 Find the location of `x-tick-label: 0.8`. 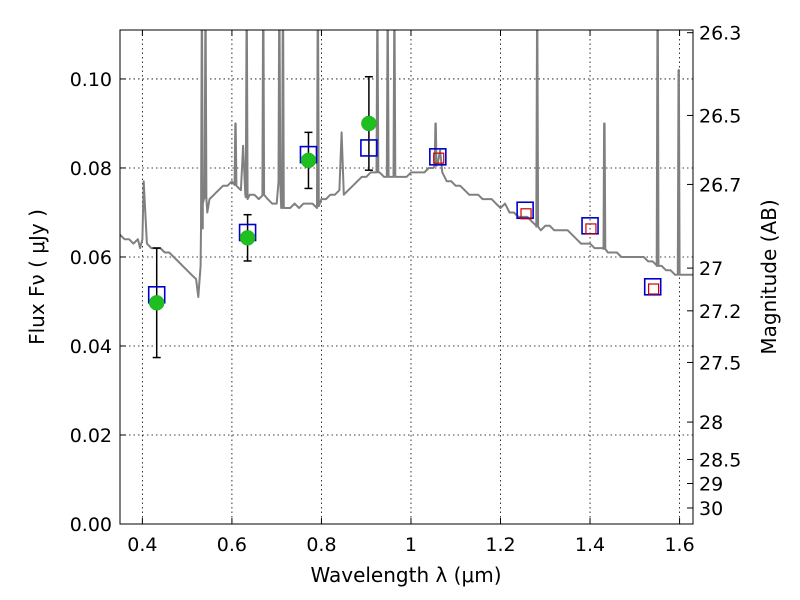

x-tick-label: 0.8 is located at coordinates (321, 545).